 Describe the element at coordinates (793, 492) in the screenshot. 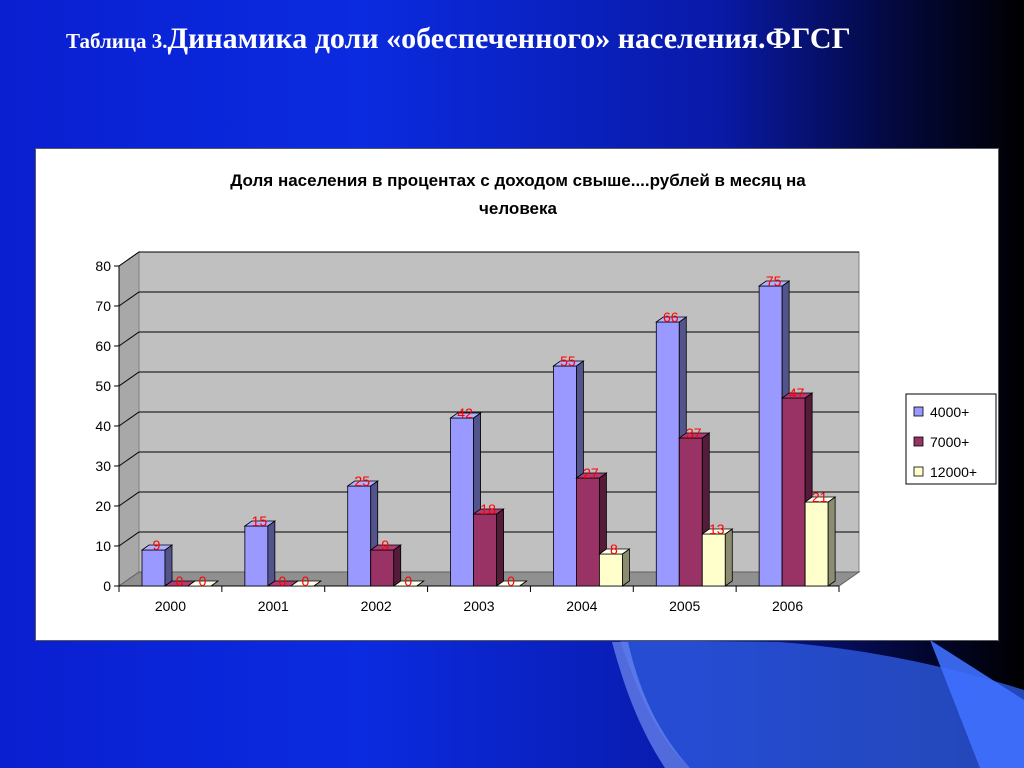

I see `bar-7000+-2006` at that location.